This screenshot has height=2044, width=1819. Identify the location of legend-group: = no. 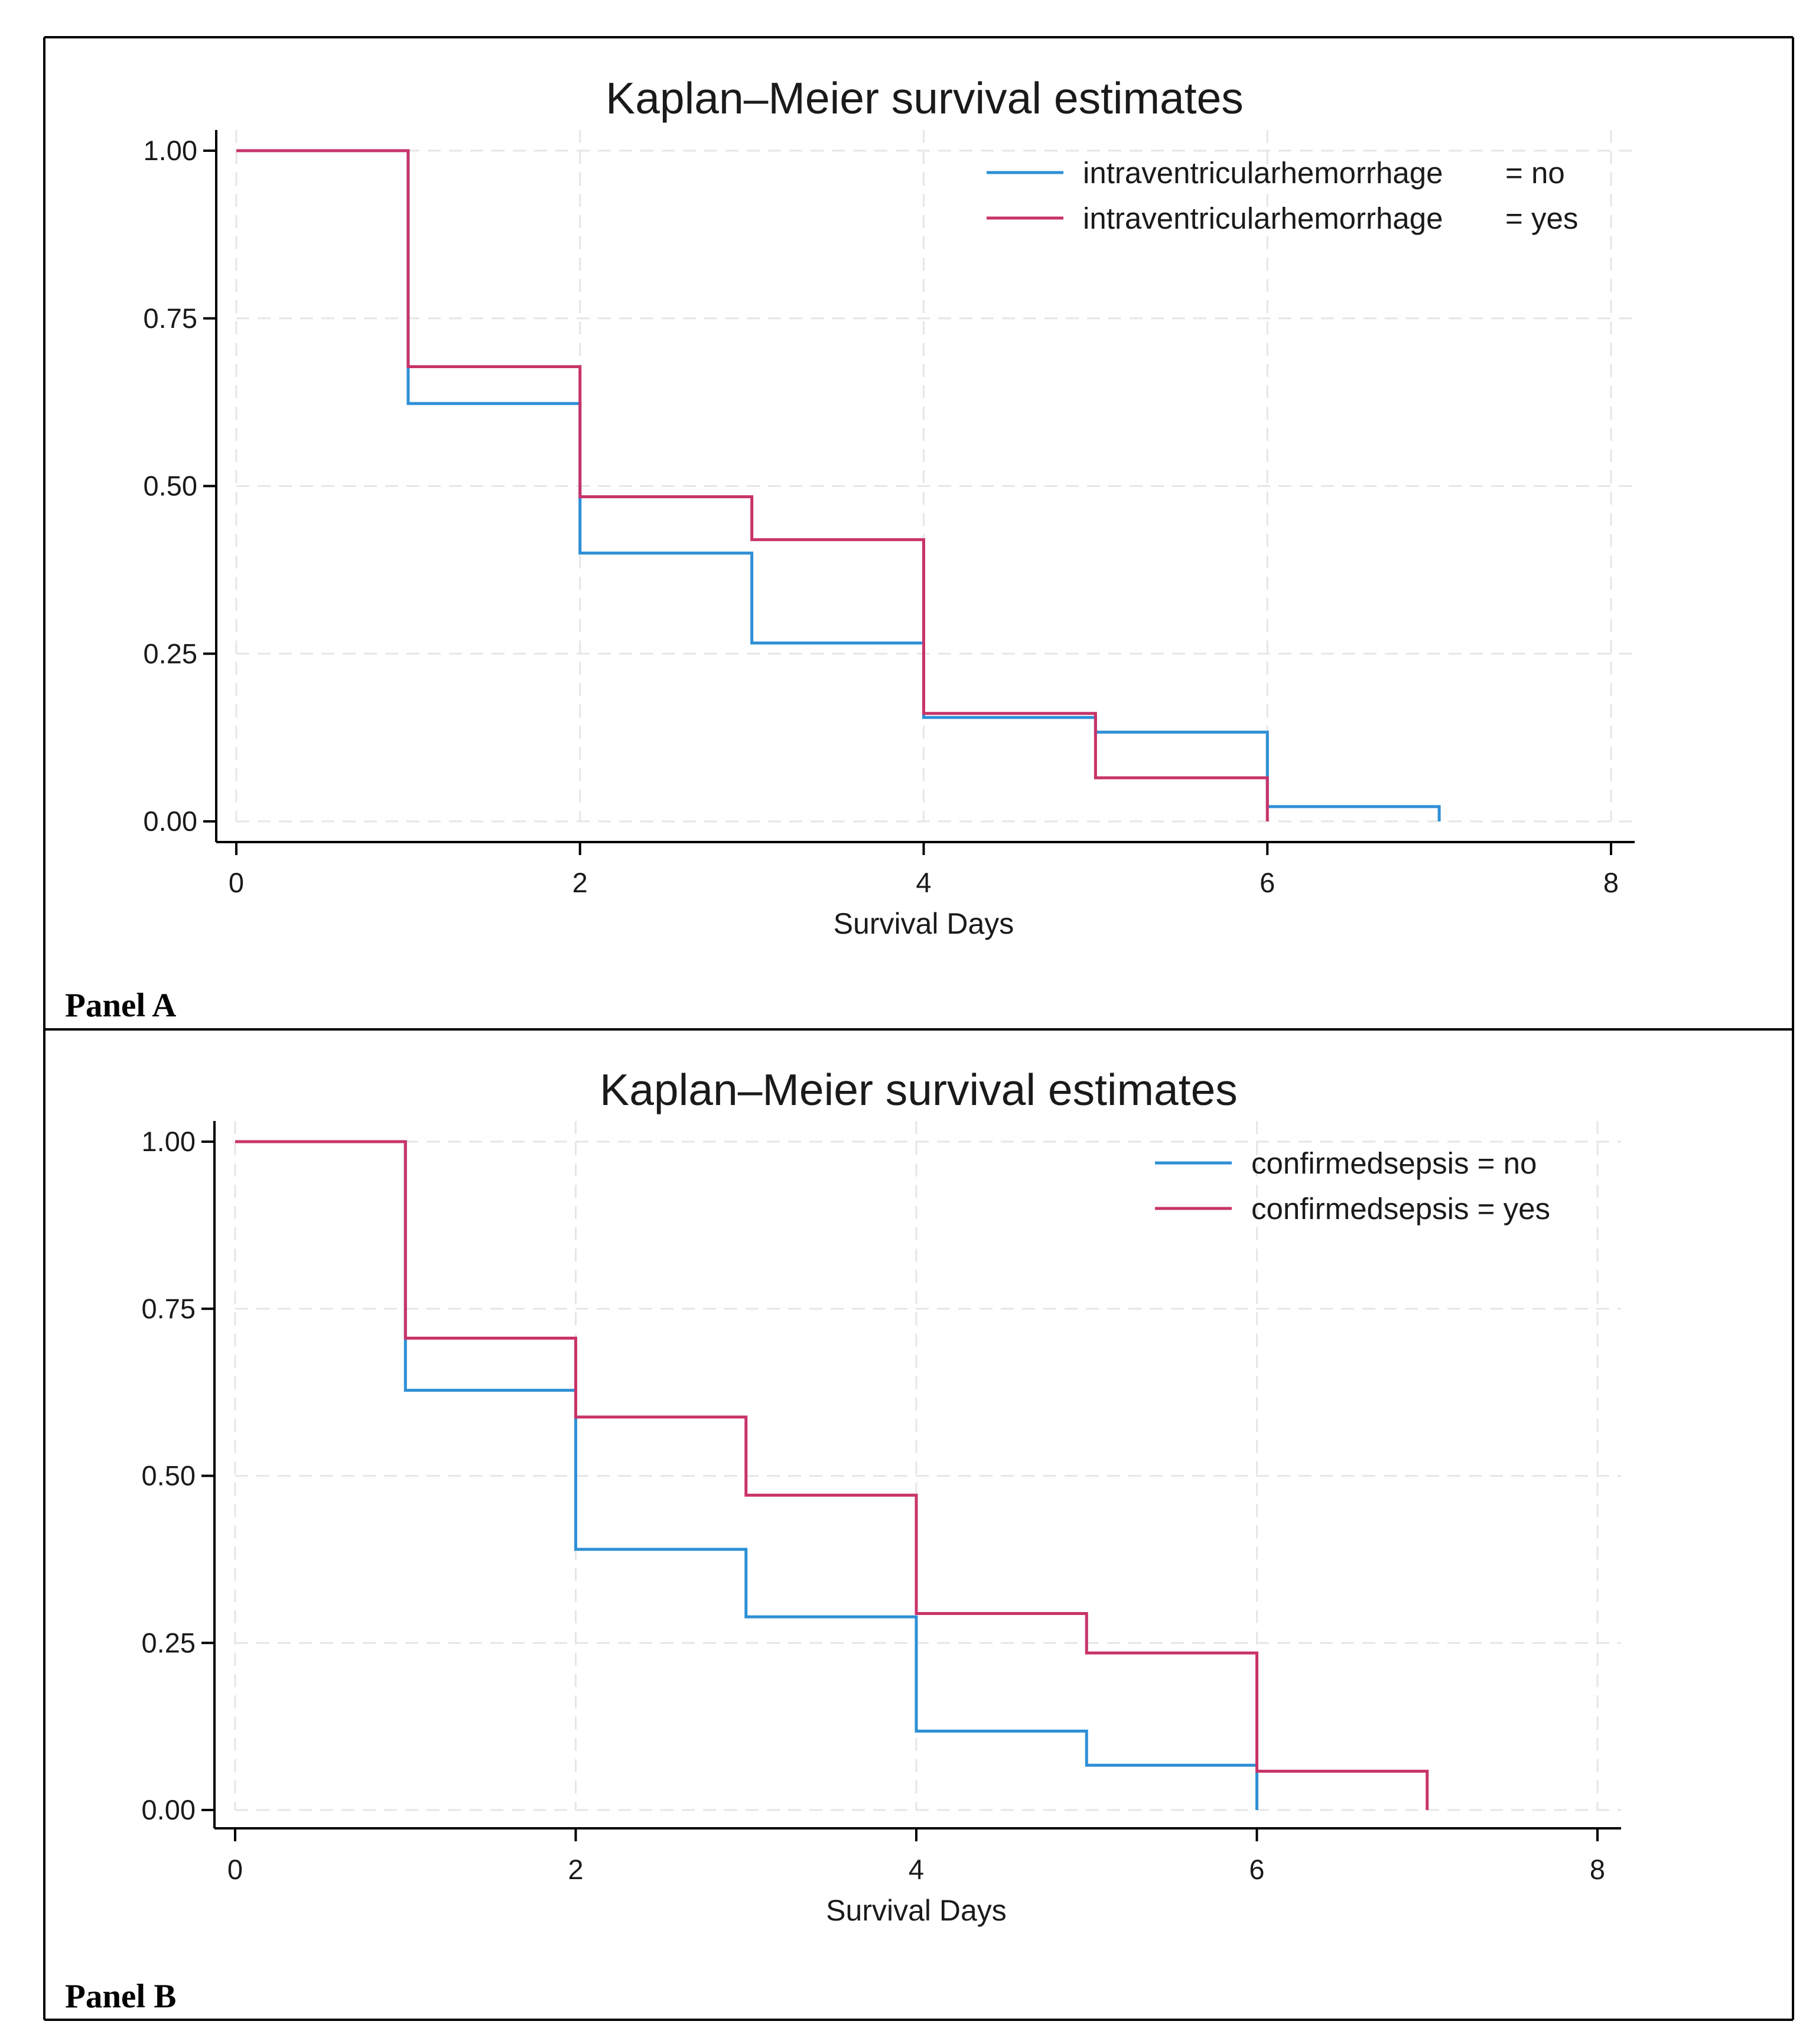
(1535, 173).